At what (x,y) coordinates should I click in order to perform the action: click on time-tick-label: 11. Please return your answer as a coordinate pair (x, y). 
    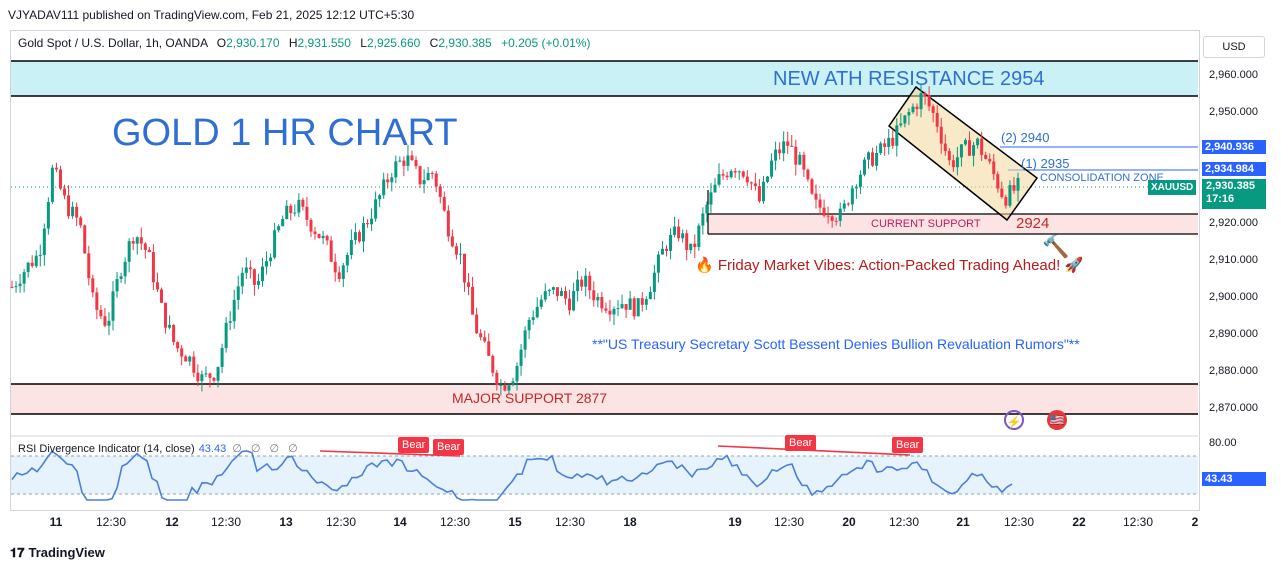
    Looking at the image, I should click on (56, 522).